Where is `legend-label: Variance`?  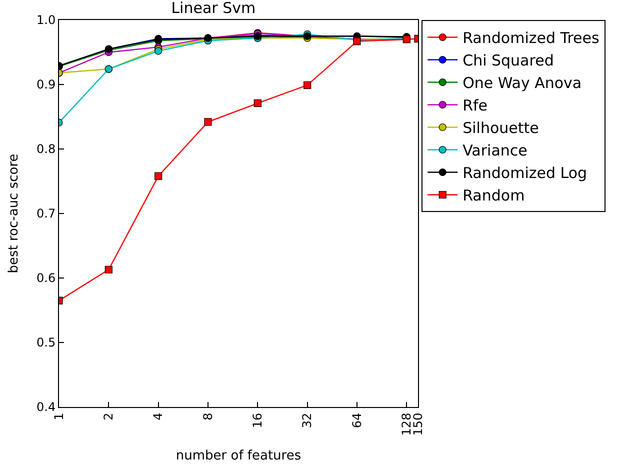 legend-label: Variance is located at coordinates (495, 151).